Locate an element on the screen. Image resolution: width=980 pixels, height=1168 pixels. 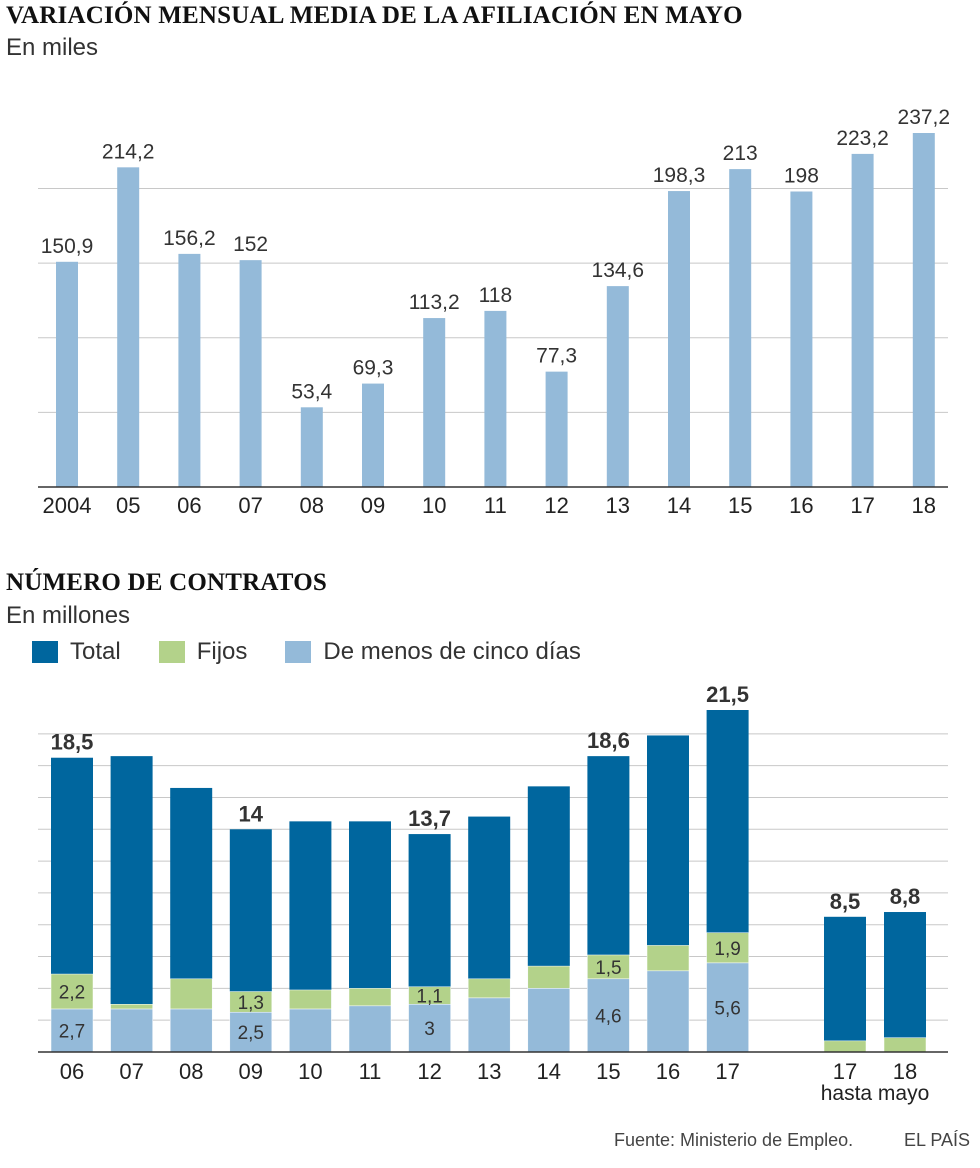
chart1-value-label: 156,2 is located at coordinates (189, 238).